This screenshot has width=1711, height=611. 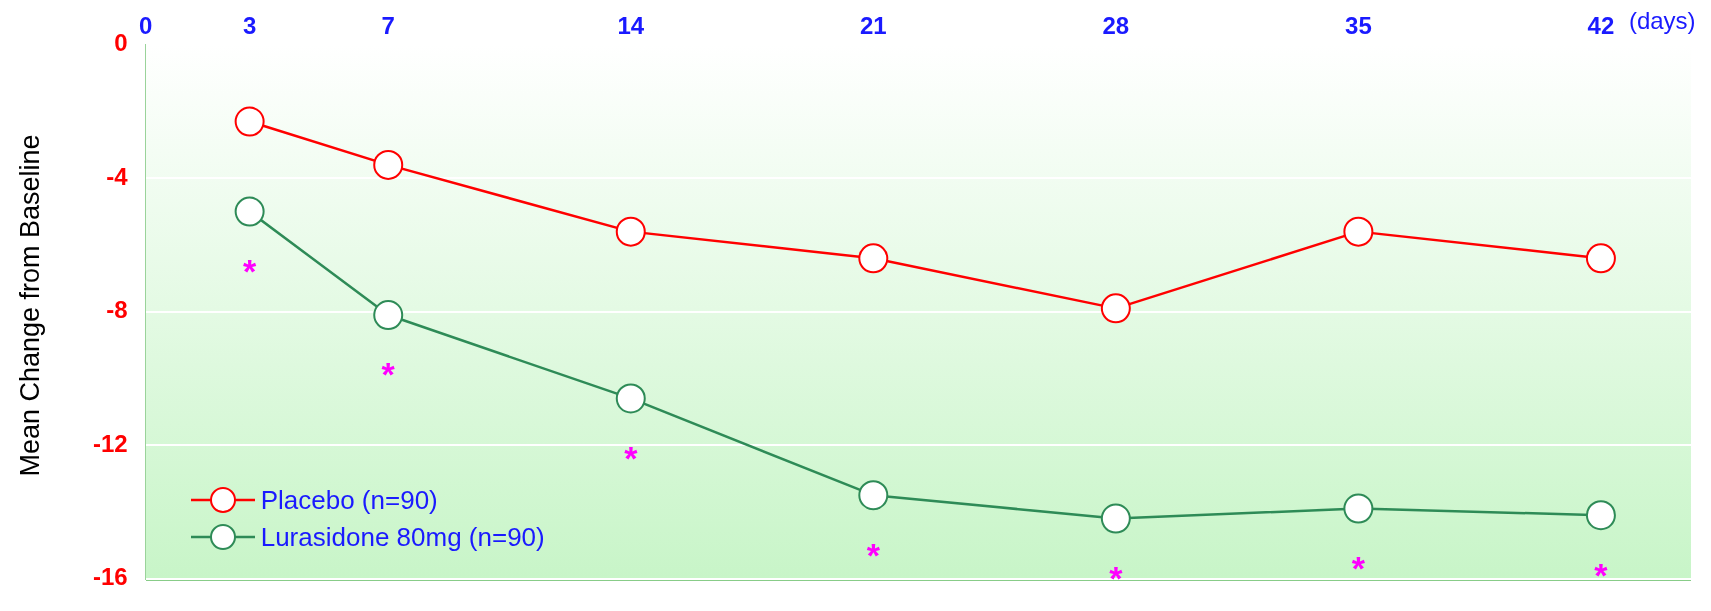 What do you see at coordinates (1116, 26) in the screenshot?
I see `x-tick-label: 28` at bounding box center [1116, 26].